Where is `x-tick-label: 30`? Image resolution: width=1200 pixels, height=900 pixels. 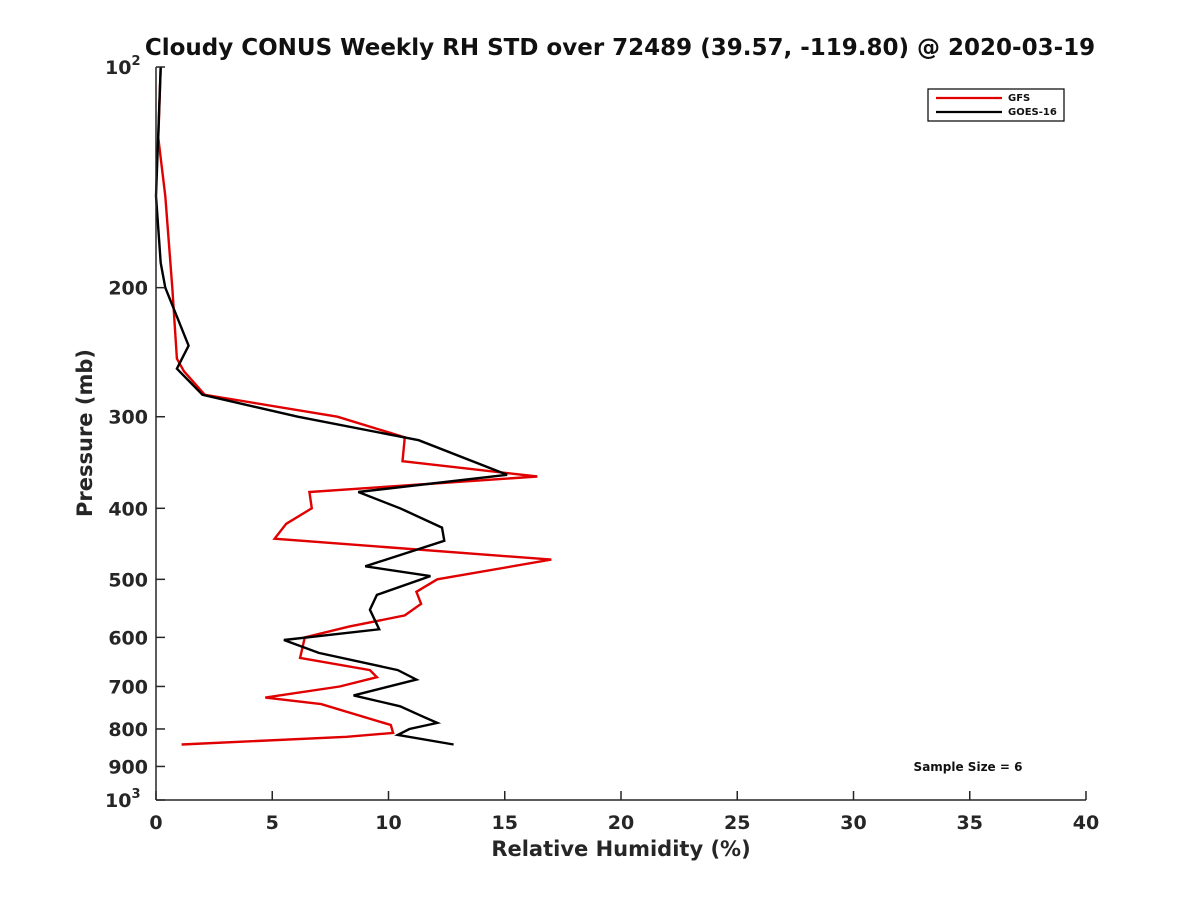 x-tick-label: 30 is located at coordinates (853, 823).